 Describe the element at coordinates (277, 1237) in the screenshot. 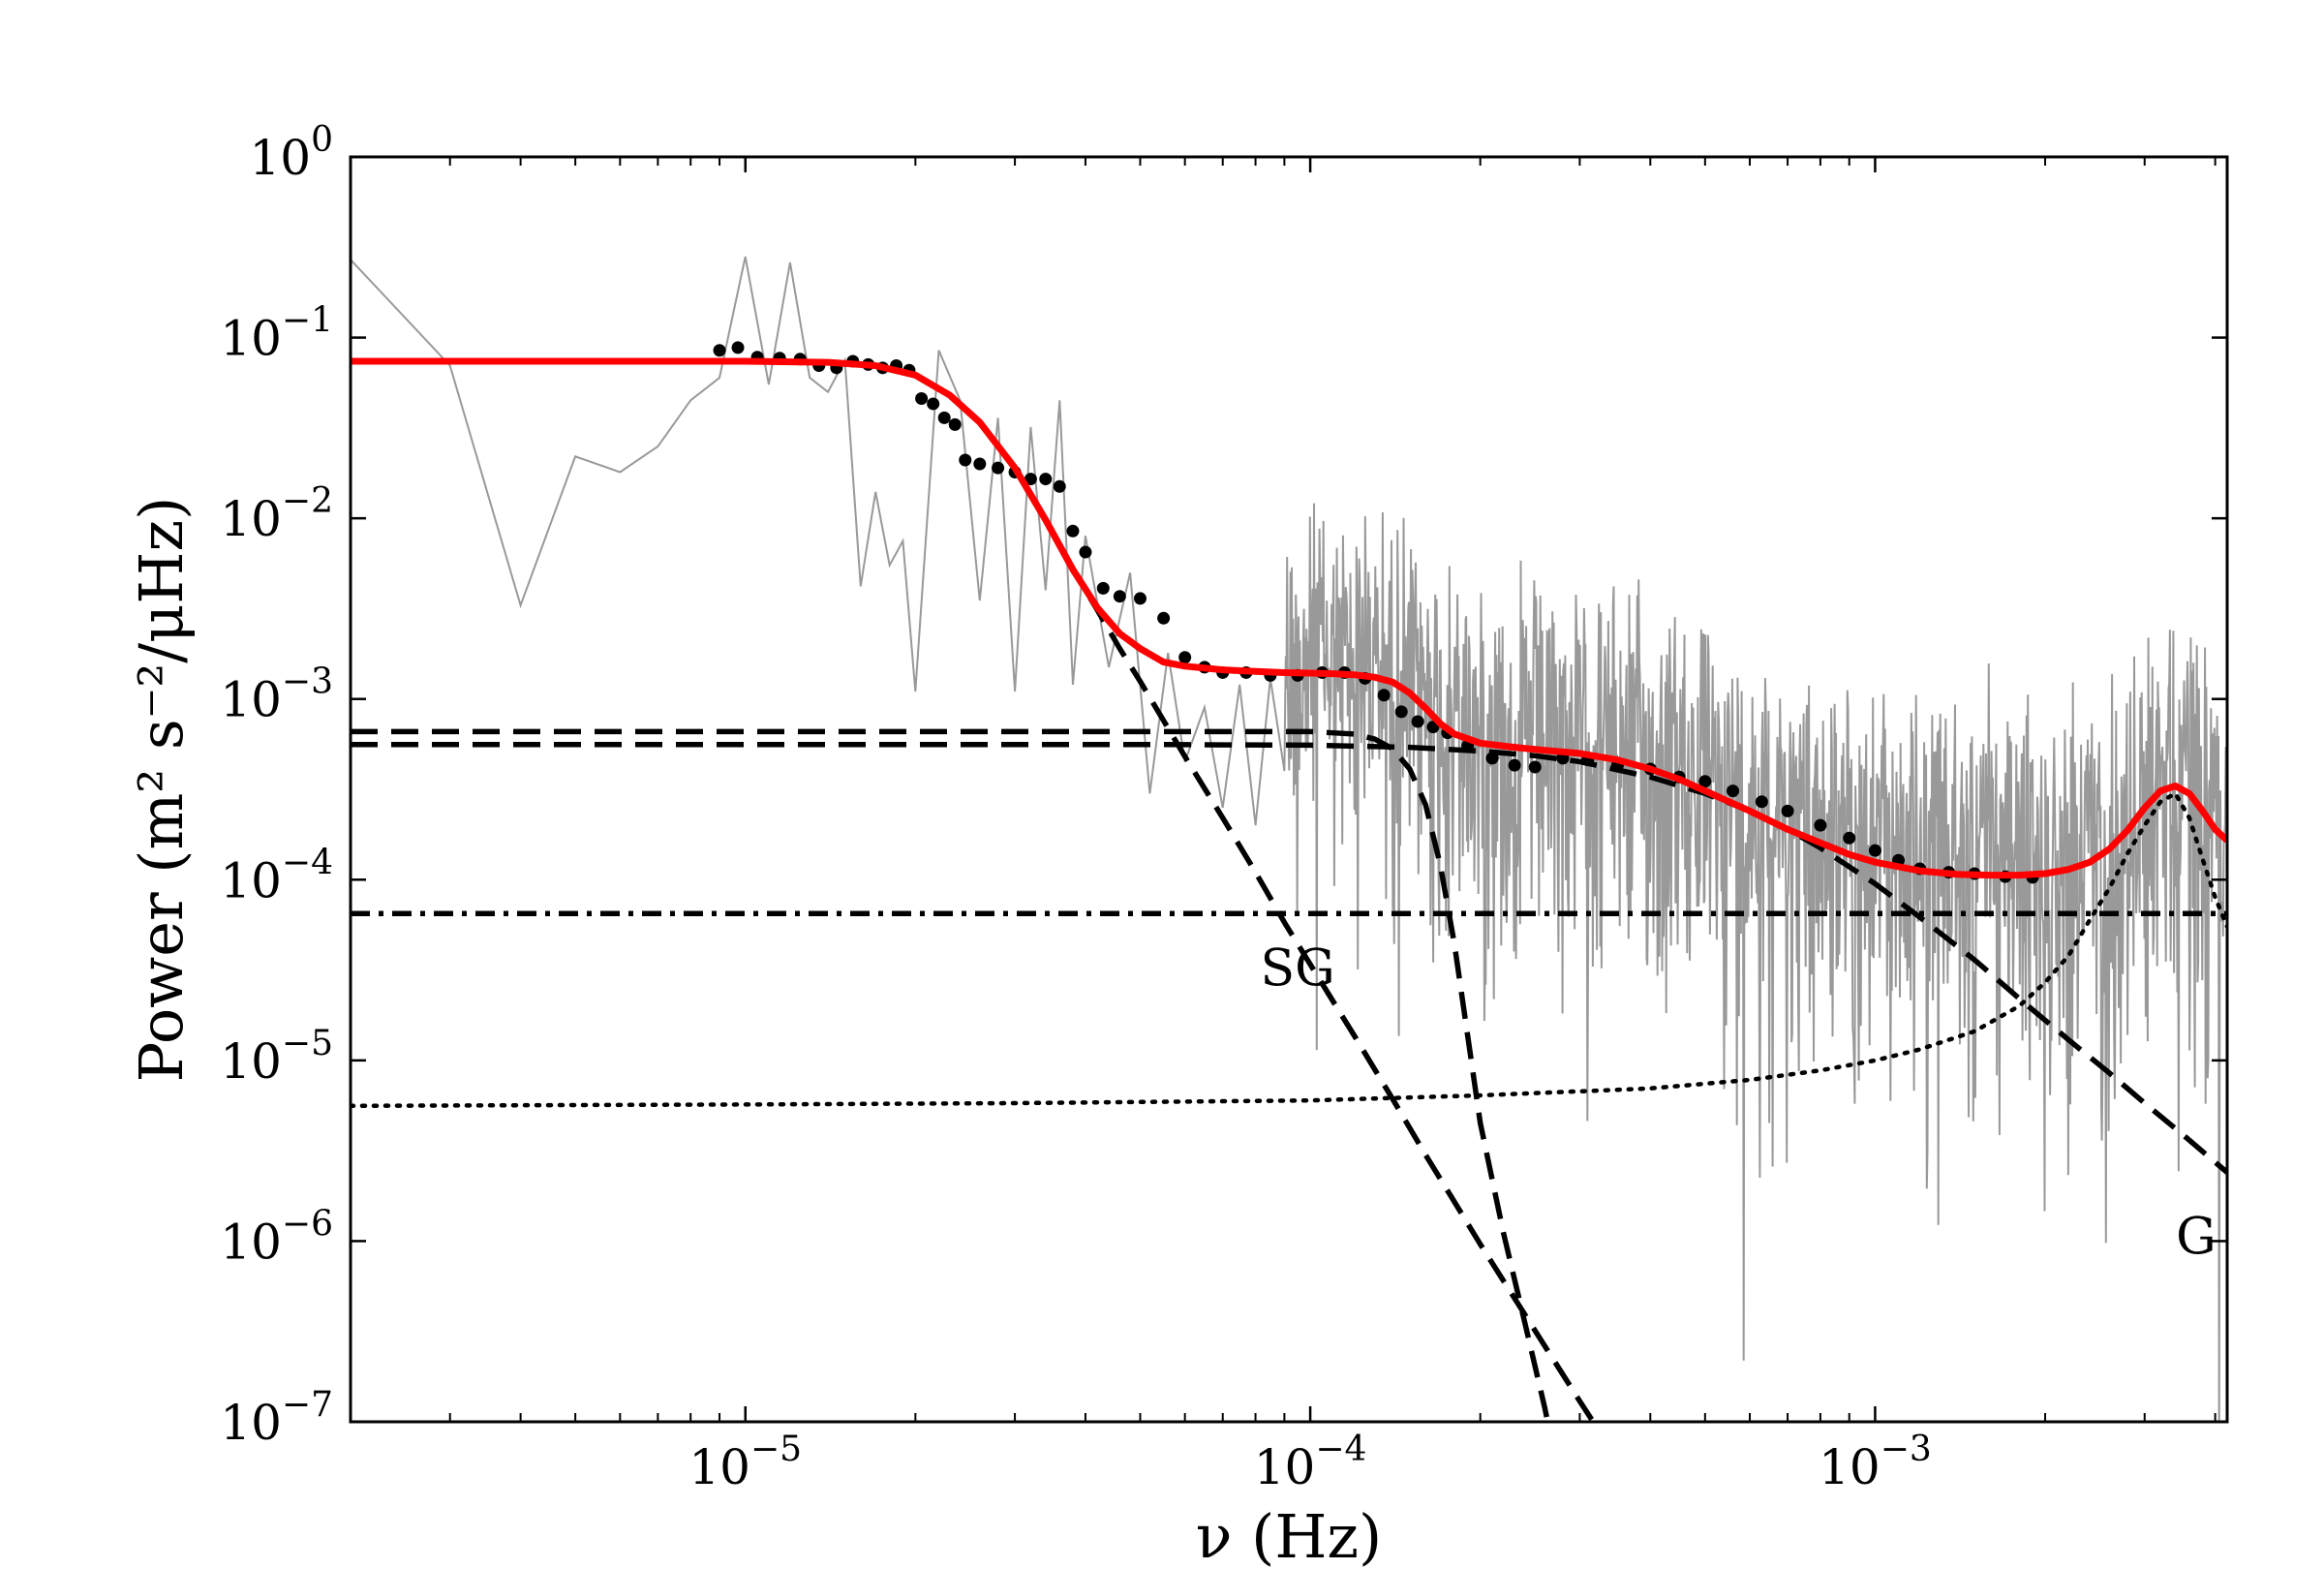

I see `y-tick-label: 10⁻⁶` at that location.